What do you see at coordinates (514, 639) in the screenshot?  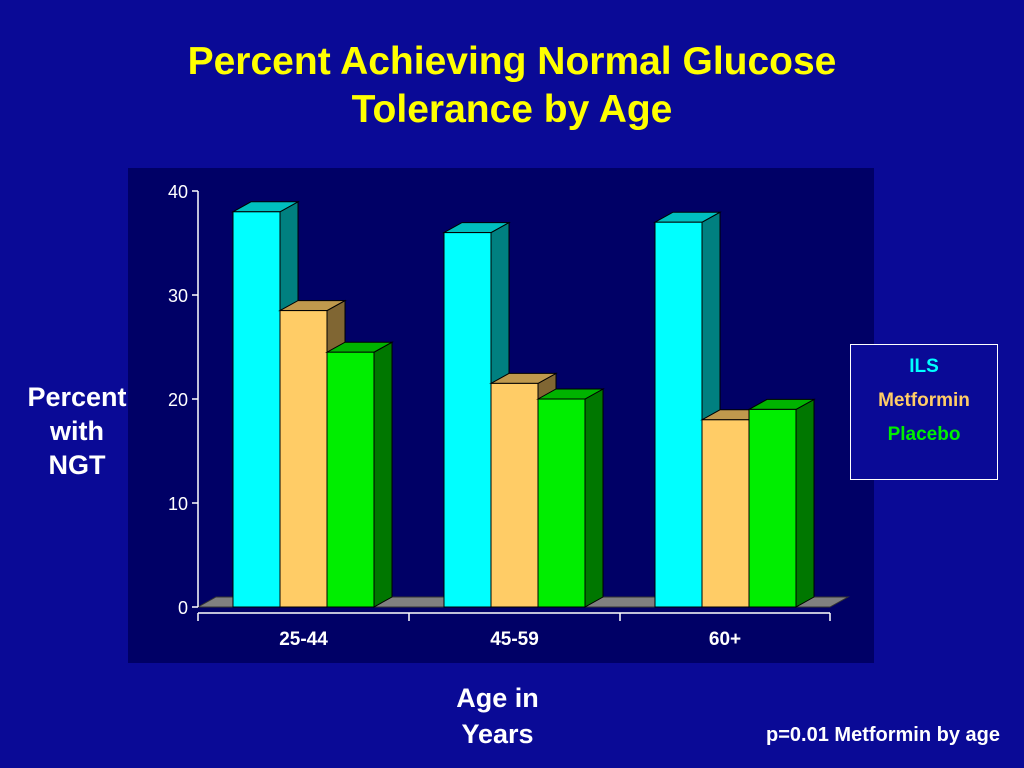 I see `x-tick-label: 45-59` at bounding box center [514, 639].